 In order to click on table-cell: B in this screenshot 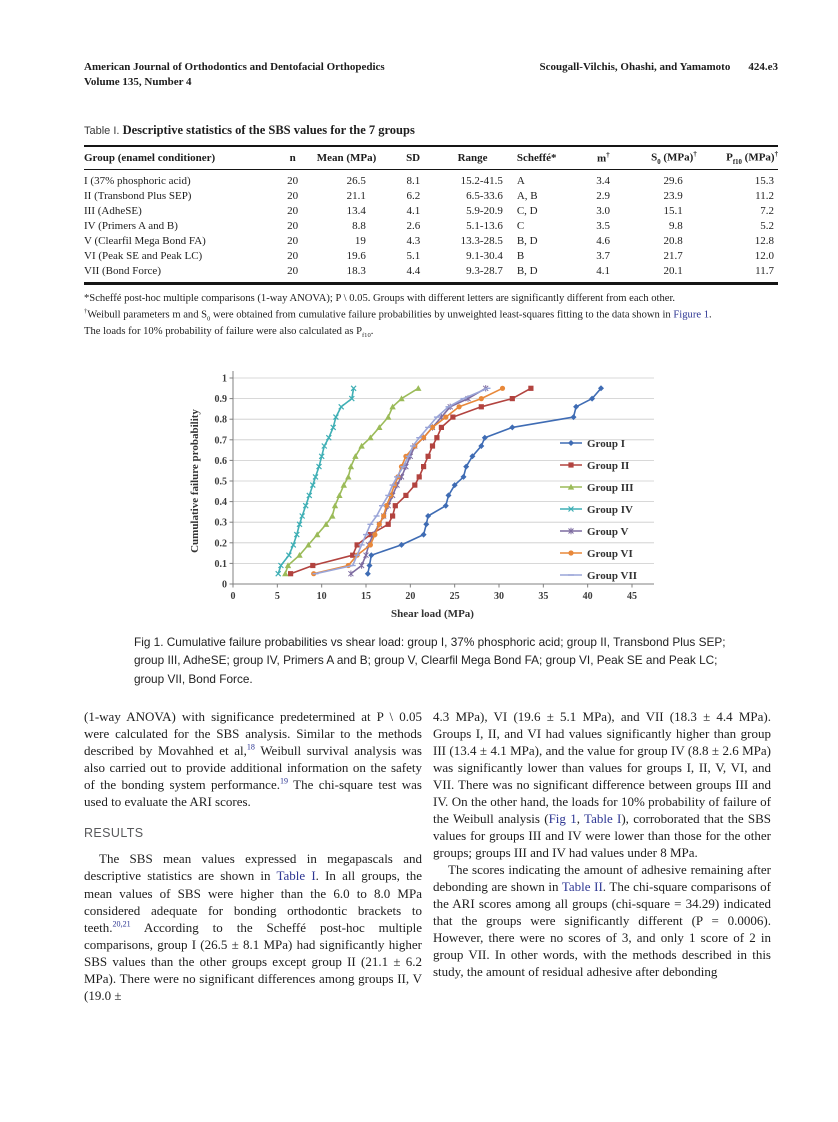, I will do `click(520, 255)`.